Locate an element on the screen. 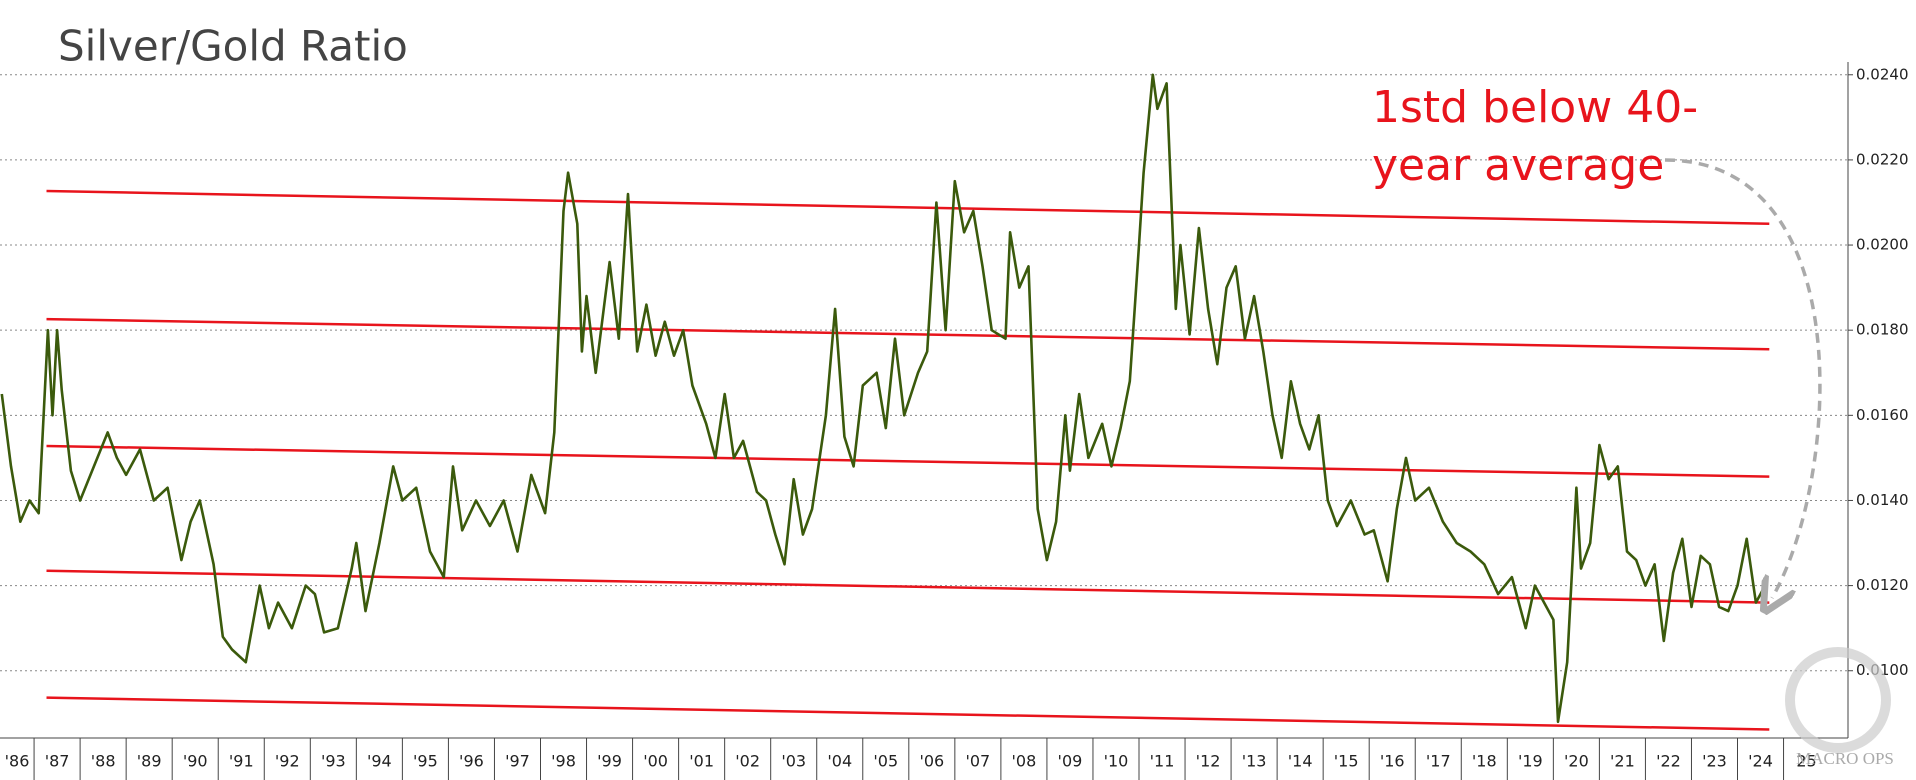  x-tick-label: '96 is located at coordinates (471, 761).